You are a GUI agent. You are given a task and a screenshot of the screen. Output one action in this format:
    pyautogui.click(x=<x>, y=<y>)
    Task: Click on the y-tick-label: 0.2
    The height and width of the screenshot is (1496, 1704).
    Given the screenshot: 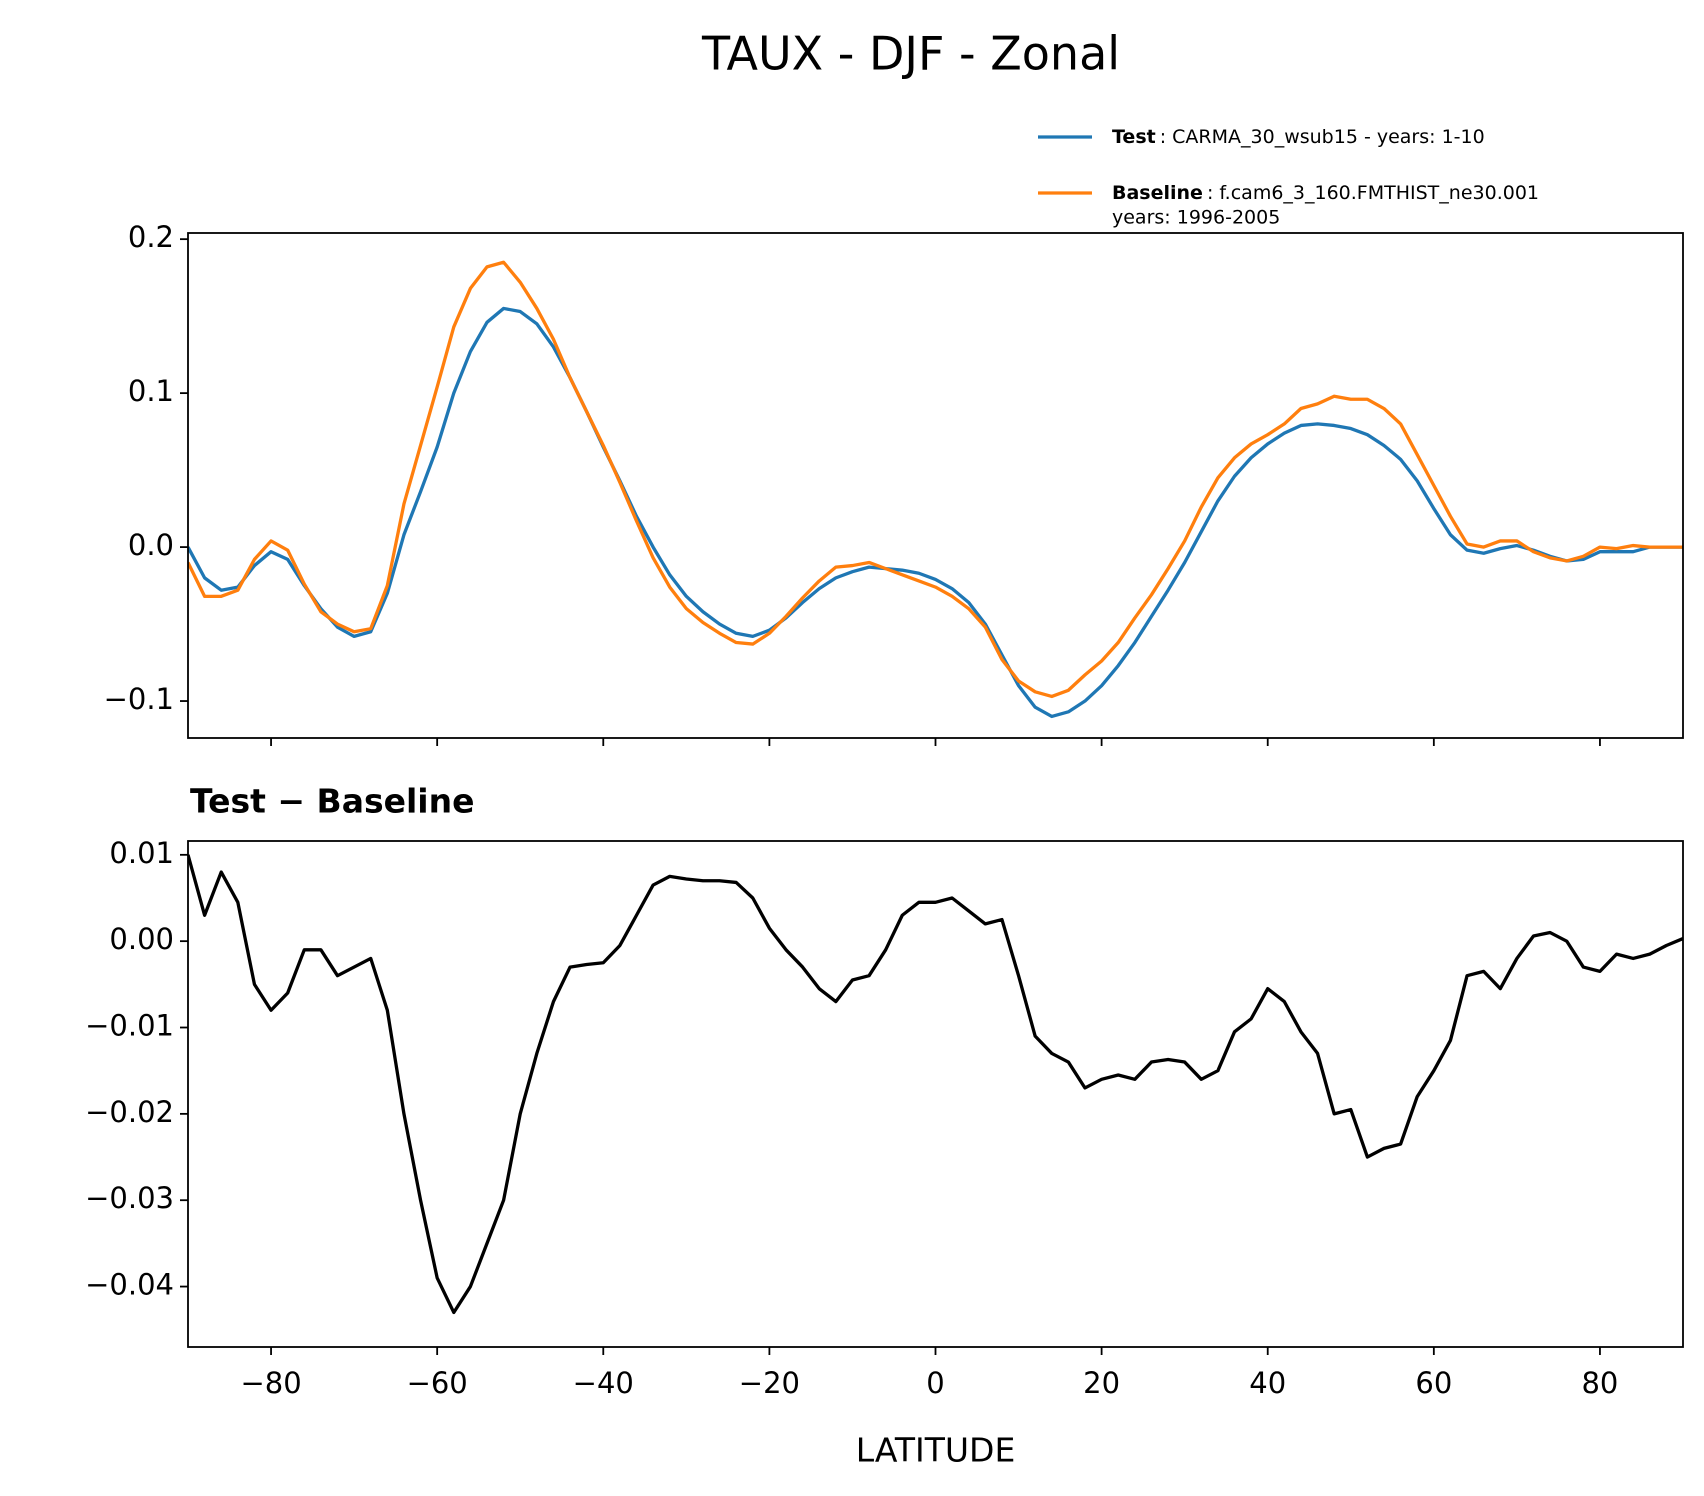 What is the action you would take?
    pyautogui.click(x=151, y=237)
    